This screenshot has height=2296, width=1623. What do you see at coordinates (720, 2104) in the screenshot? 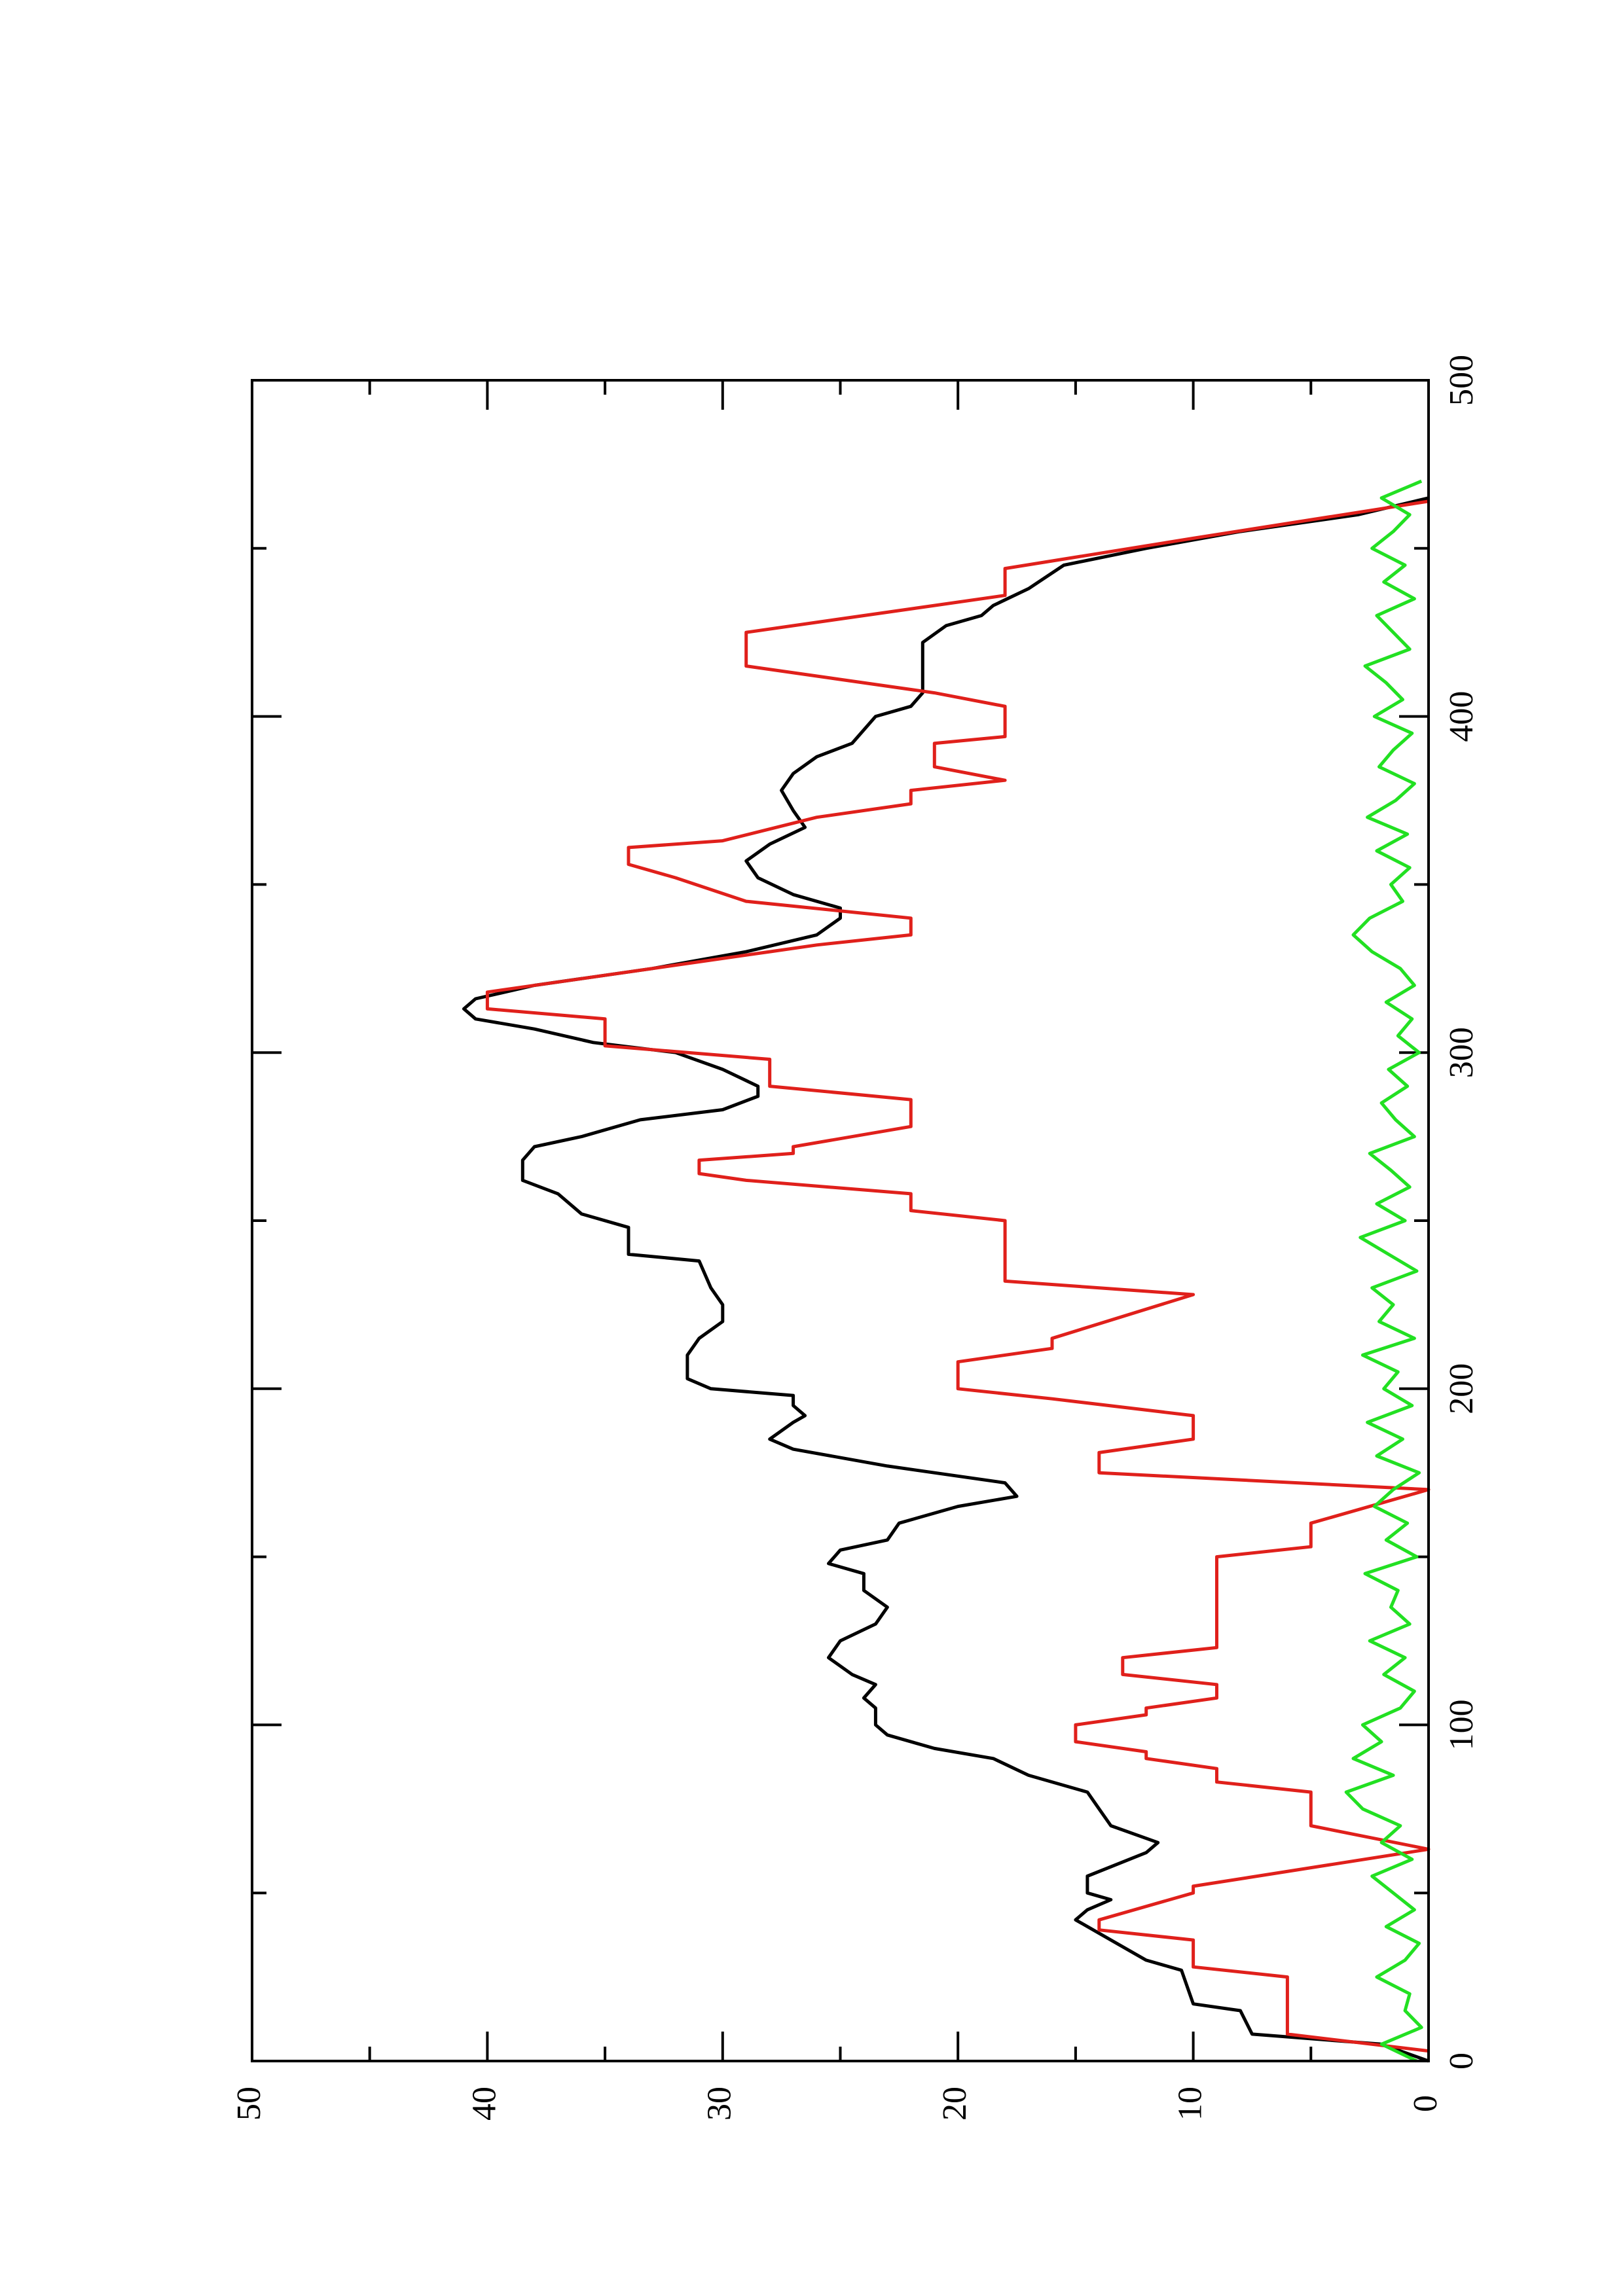
I see `y-tick-label: 30` at bounding box center [720, 2104].